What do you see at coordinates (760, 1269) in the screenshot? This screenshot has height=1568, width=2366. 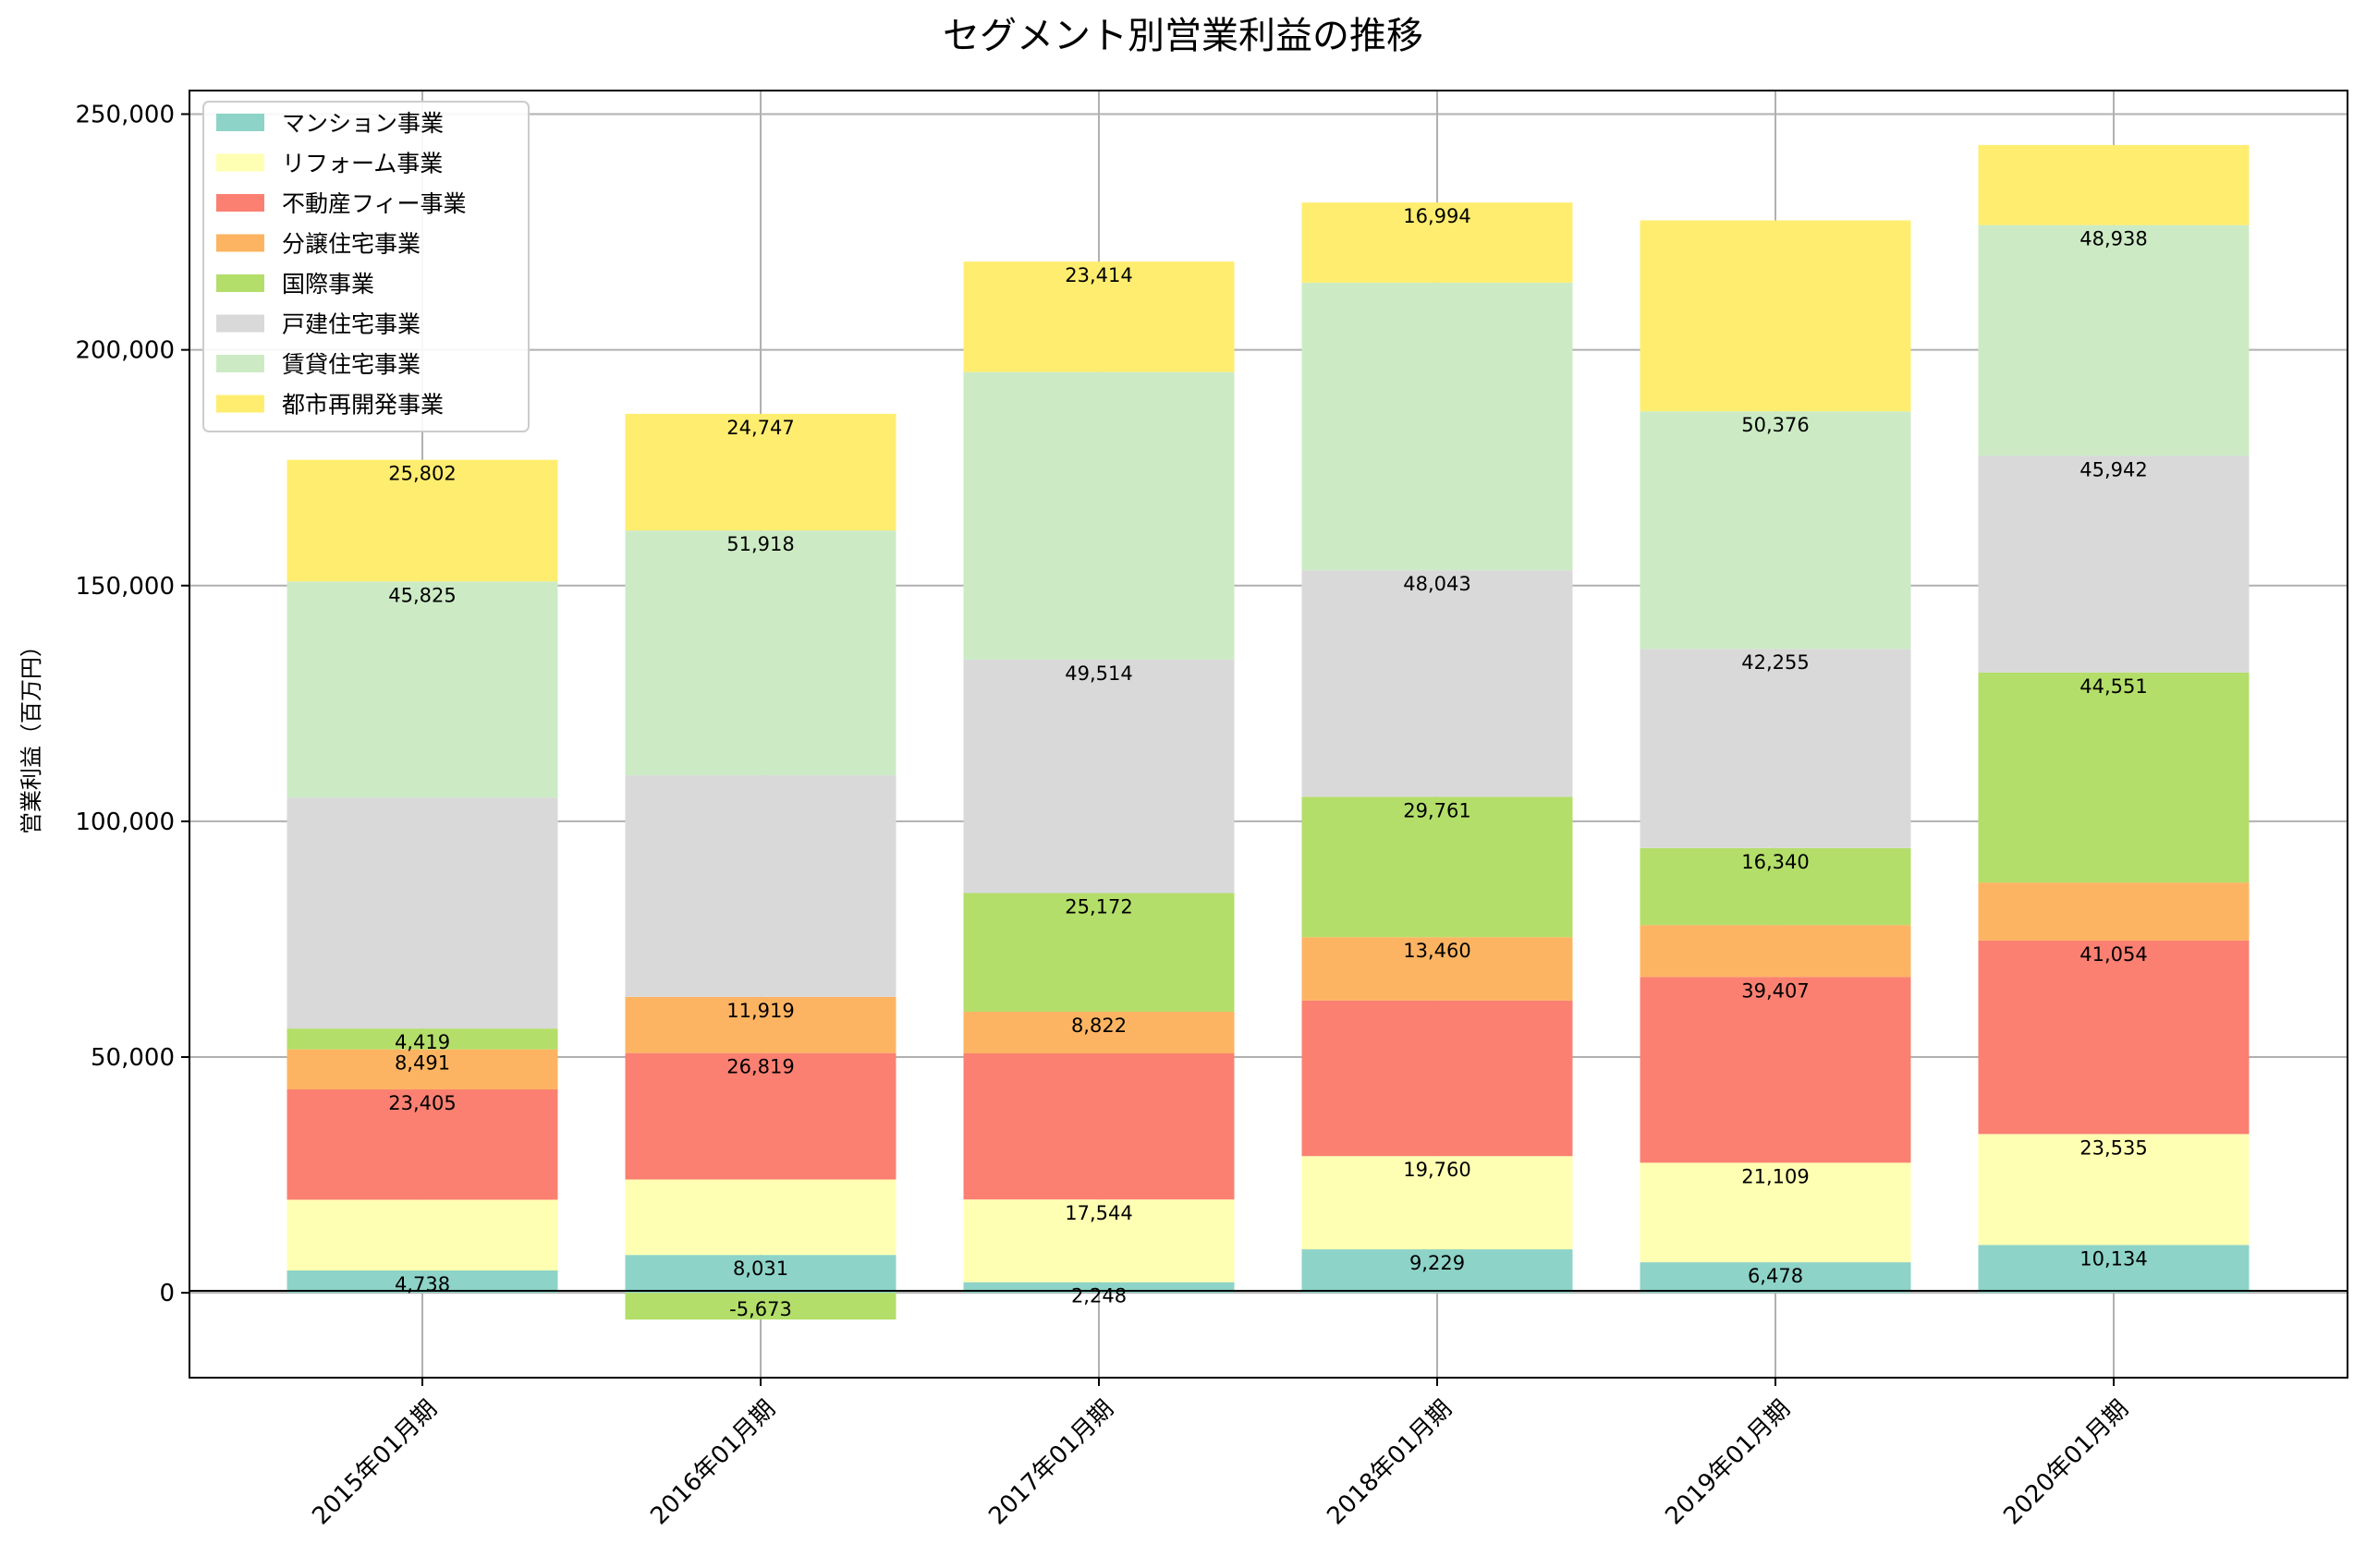 I see `data-label: 8,031` at bounding box center [760, 1269].